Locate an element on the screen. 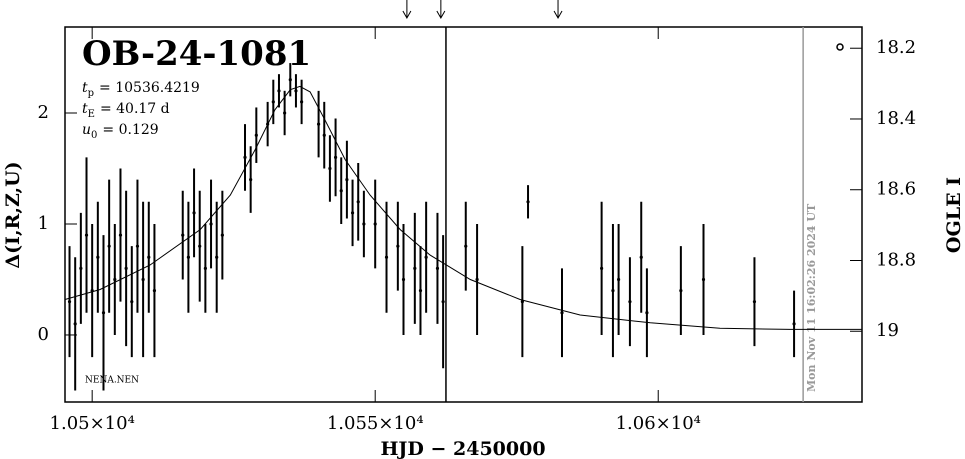 The width and height of the screenshot is (965, 459). x-tick-label: 1.055×10⁴ is located at coordinates (375, 423).